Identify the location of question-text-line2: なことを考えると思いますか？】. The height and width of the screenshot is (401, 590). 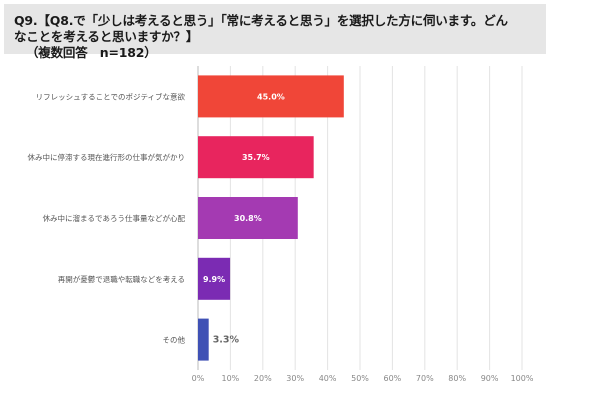
(106, 36).